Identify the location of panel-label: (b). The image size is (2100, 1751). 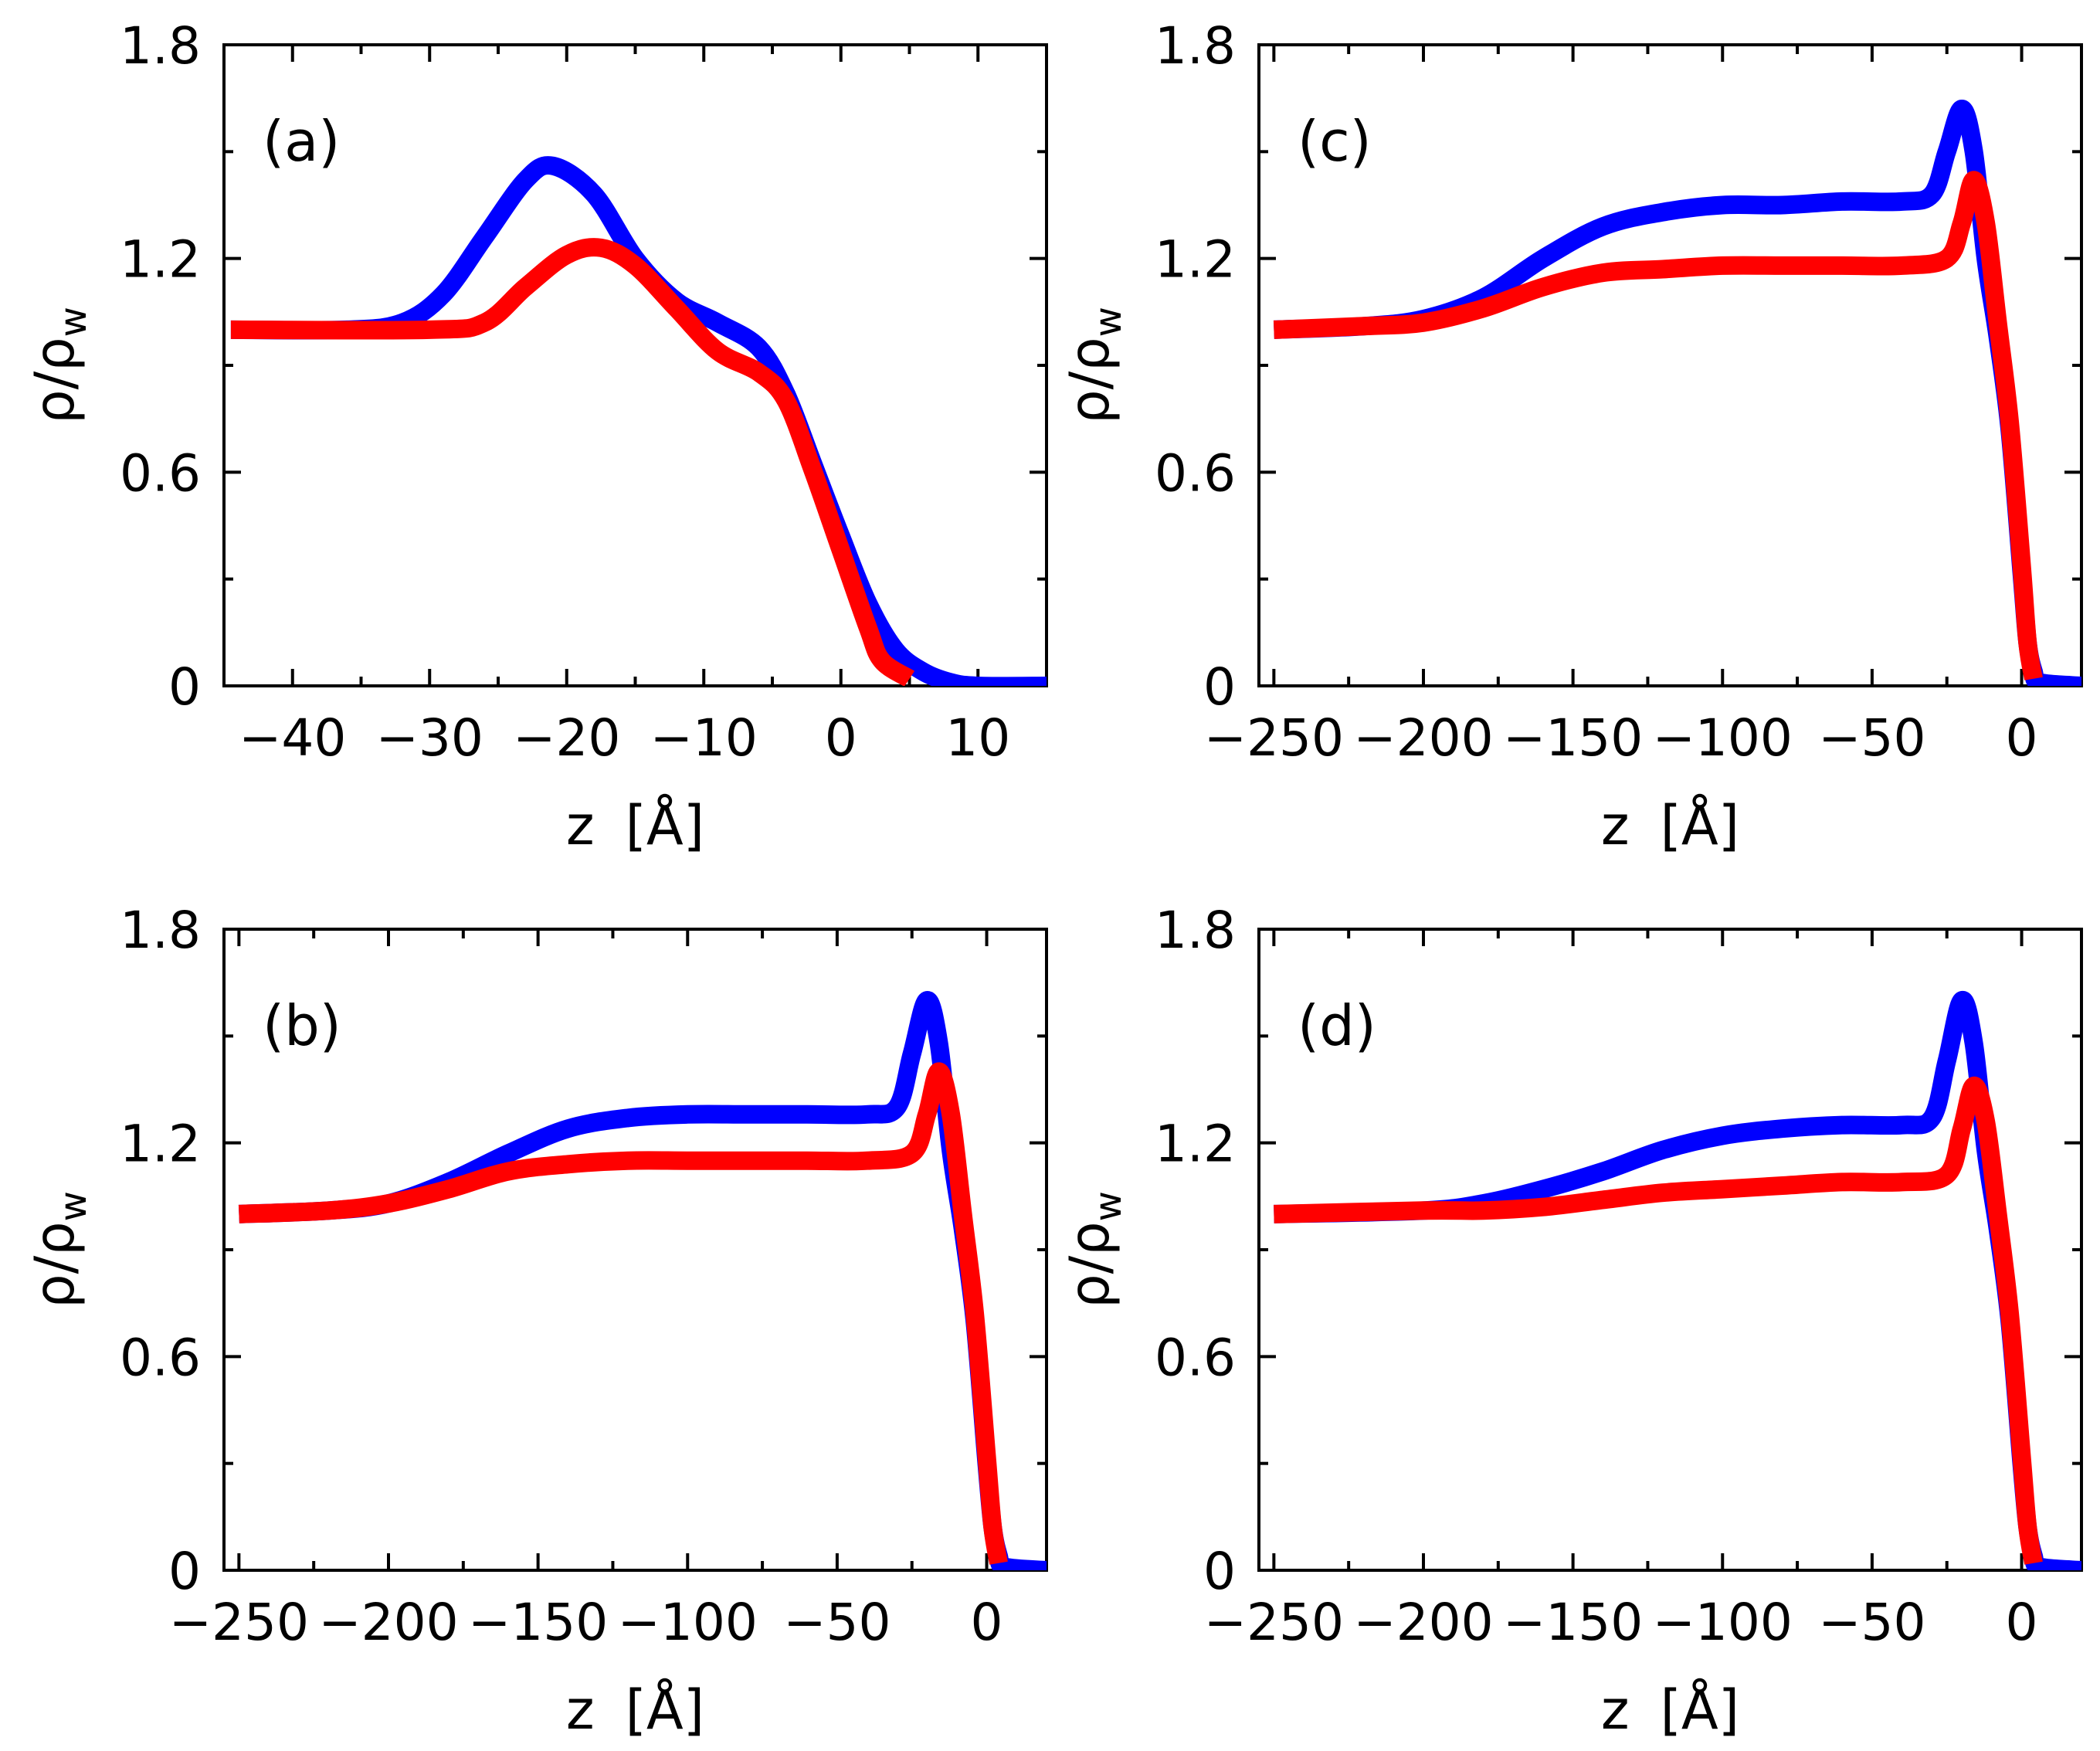
(302, 1025).